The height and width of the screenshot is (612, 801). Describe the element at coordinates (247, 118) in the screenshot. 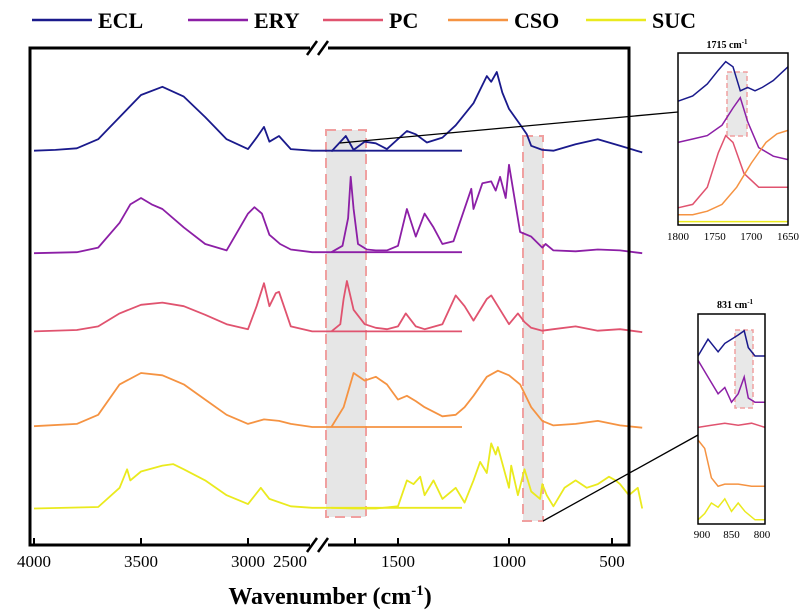

I see `series-line-ecl-left` at that location.